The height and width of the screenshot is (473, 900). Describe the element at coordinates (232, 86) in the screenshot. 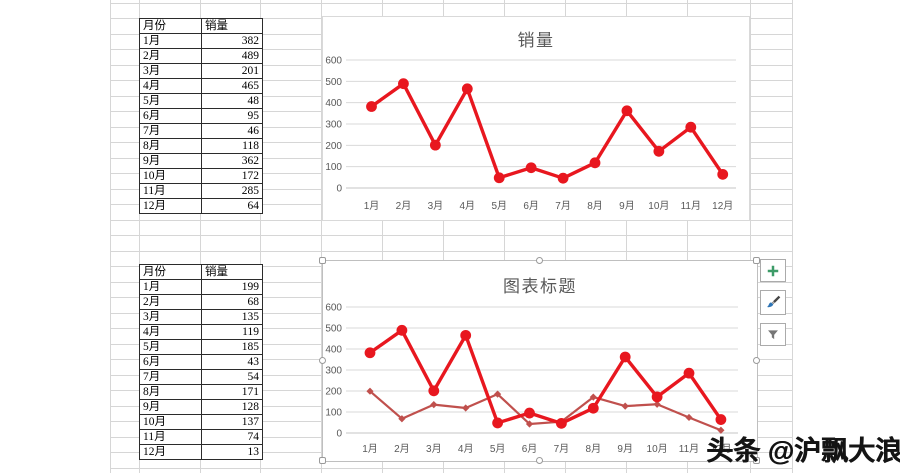

I see `value-cell: 465` at that location.